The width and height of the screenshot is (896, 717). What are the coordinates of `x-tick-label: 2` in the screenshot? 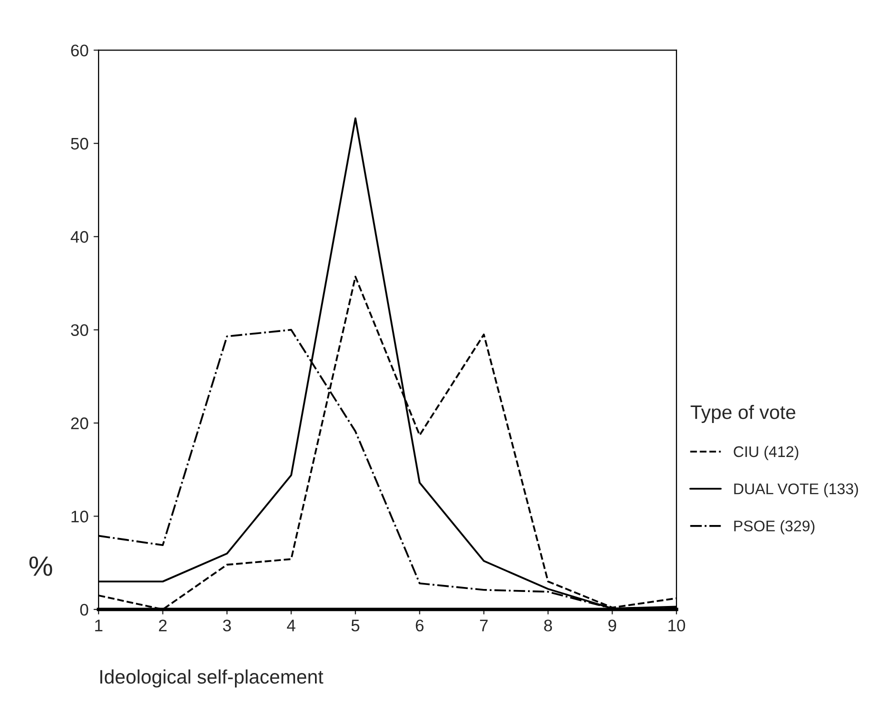 It's located at (162, 626).